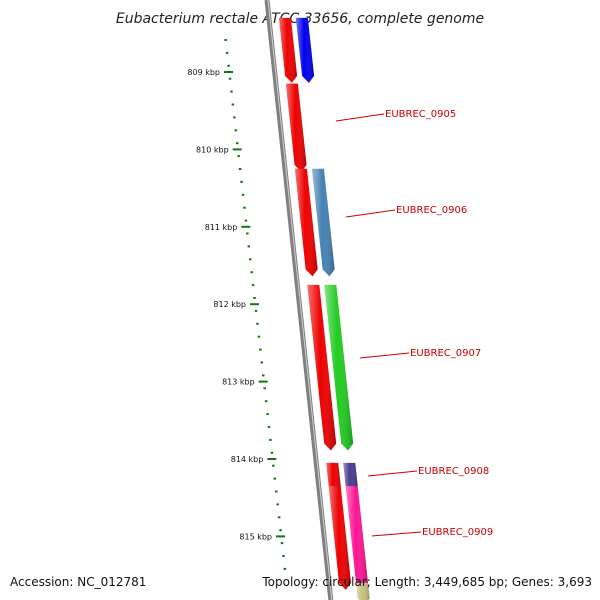  I want to click on gene-label: EUBREC_0909, so click(457, 532).